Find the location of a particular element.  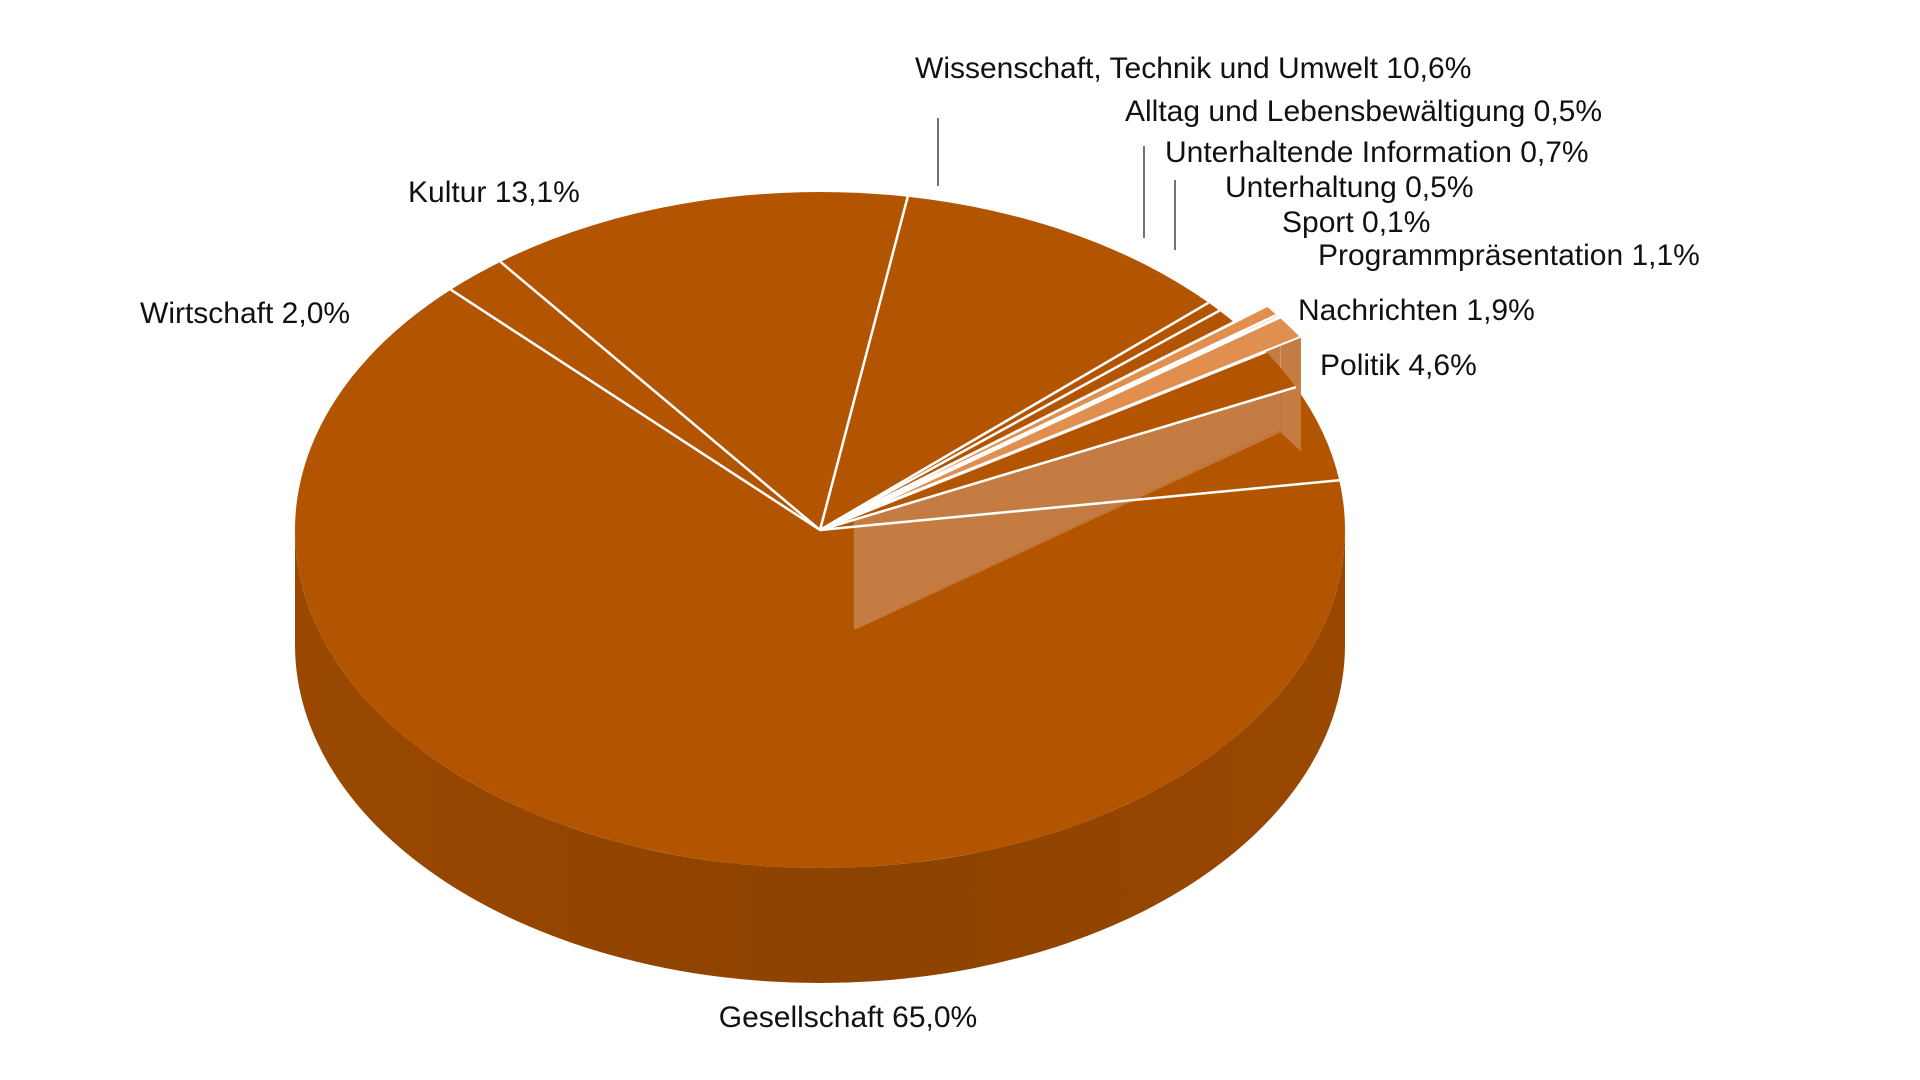

slice-unterhaltende-information is located at coordinates (1027, 420).